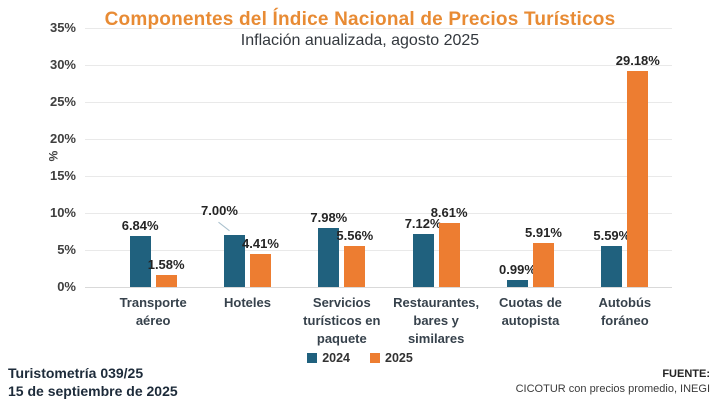  What do you see at coordinates (62, 138) in the screenshot?
I see `y-tick-20: 20%` at bounding box center [62, 138].